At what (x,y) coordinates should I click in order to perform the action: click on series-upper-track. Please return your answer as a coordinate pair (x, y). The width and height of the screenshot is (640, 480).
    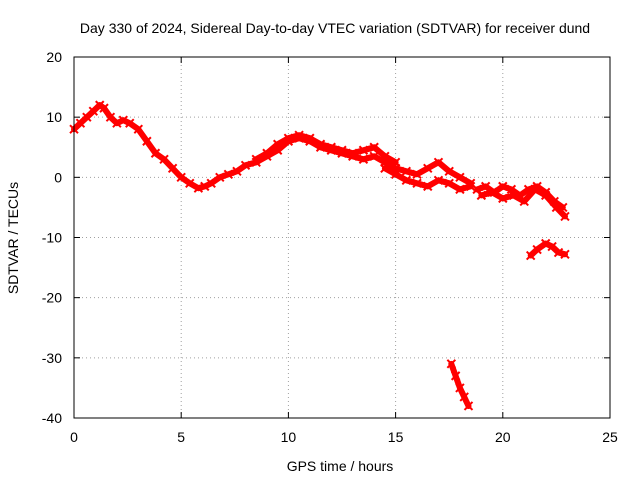
    Looking at the image, I should click on (326, 148).